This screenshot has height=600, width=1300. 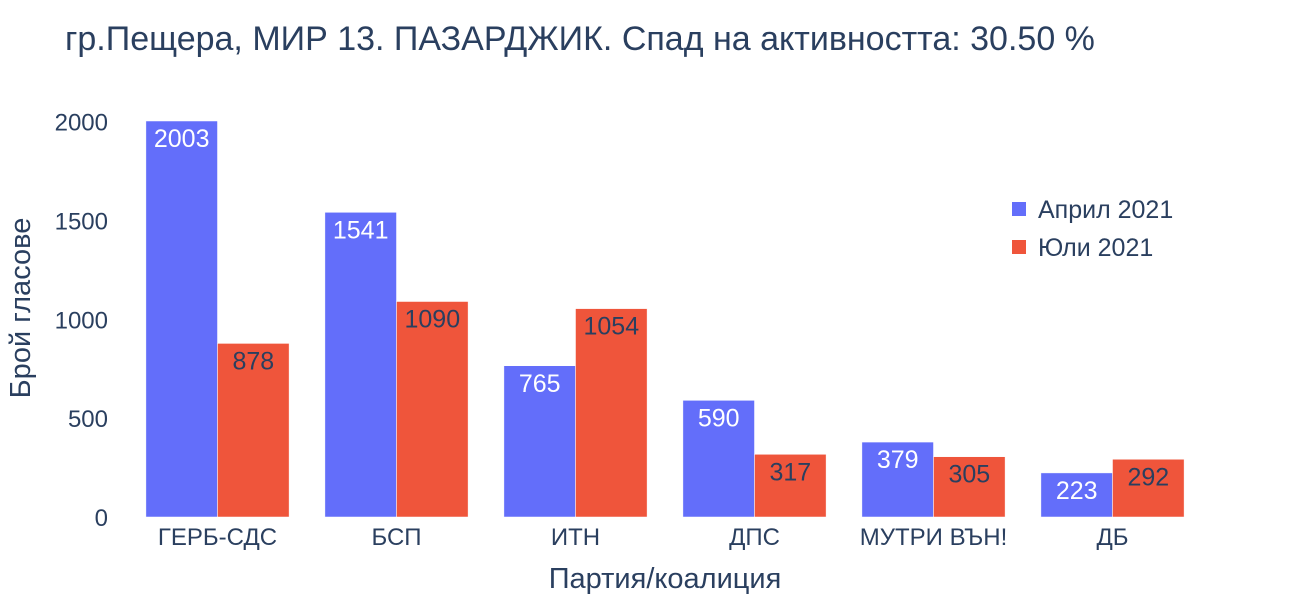 I want to click on y-axis: 0 500 1000 1500 2000, so click(x=81, y=321).